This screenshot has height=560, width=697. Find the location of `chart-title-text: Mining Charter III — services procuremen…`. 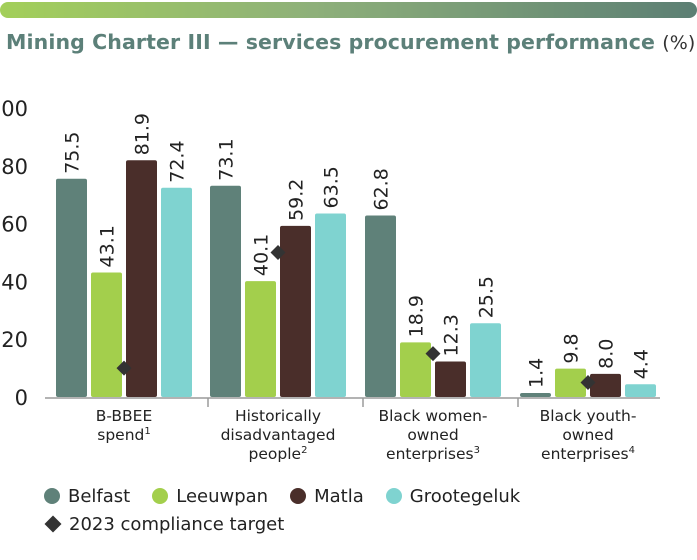

chart-title-text: Mining Charter III — services procuremen… is located at coordinates (331, 42).